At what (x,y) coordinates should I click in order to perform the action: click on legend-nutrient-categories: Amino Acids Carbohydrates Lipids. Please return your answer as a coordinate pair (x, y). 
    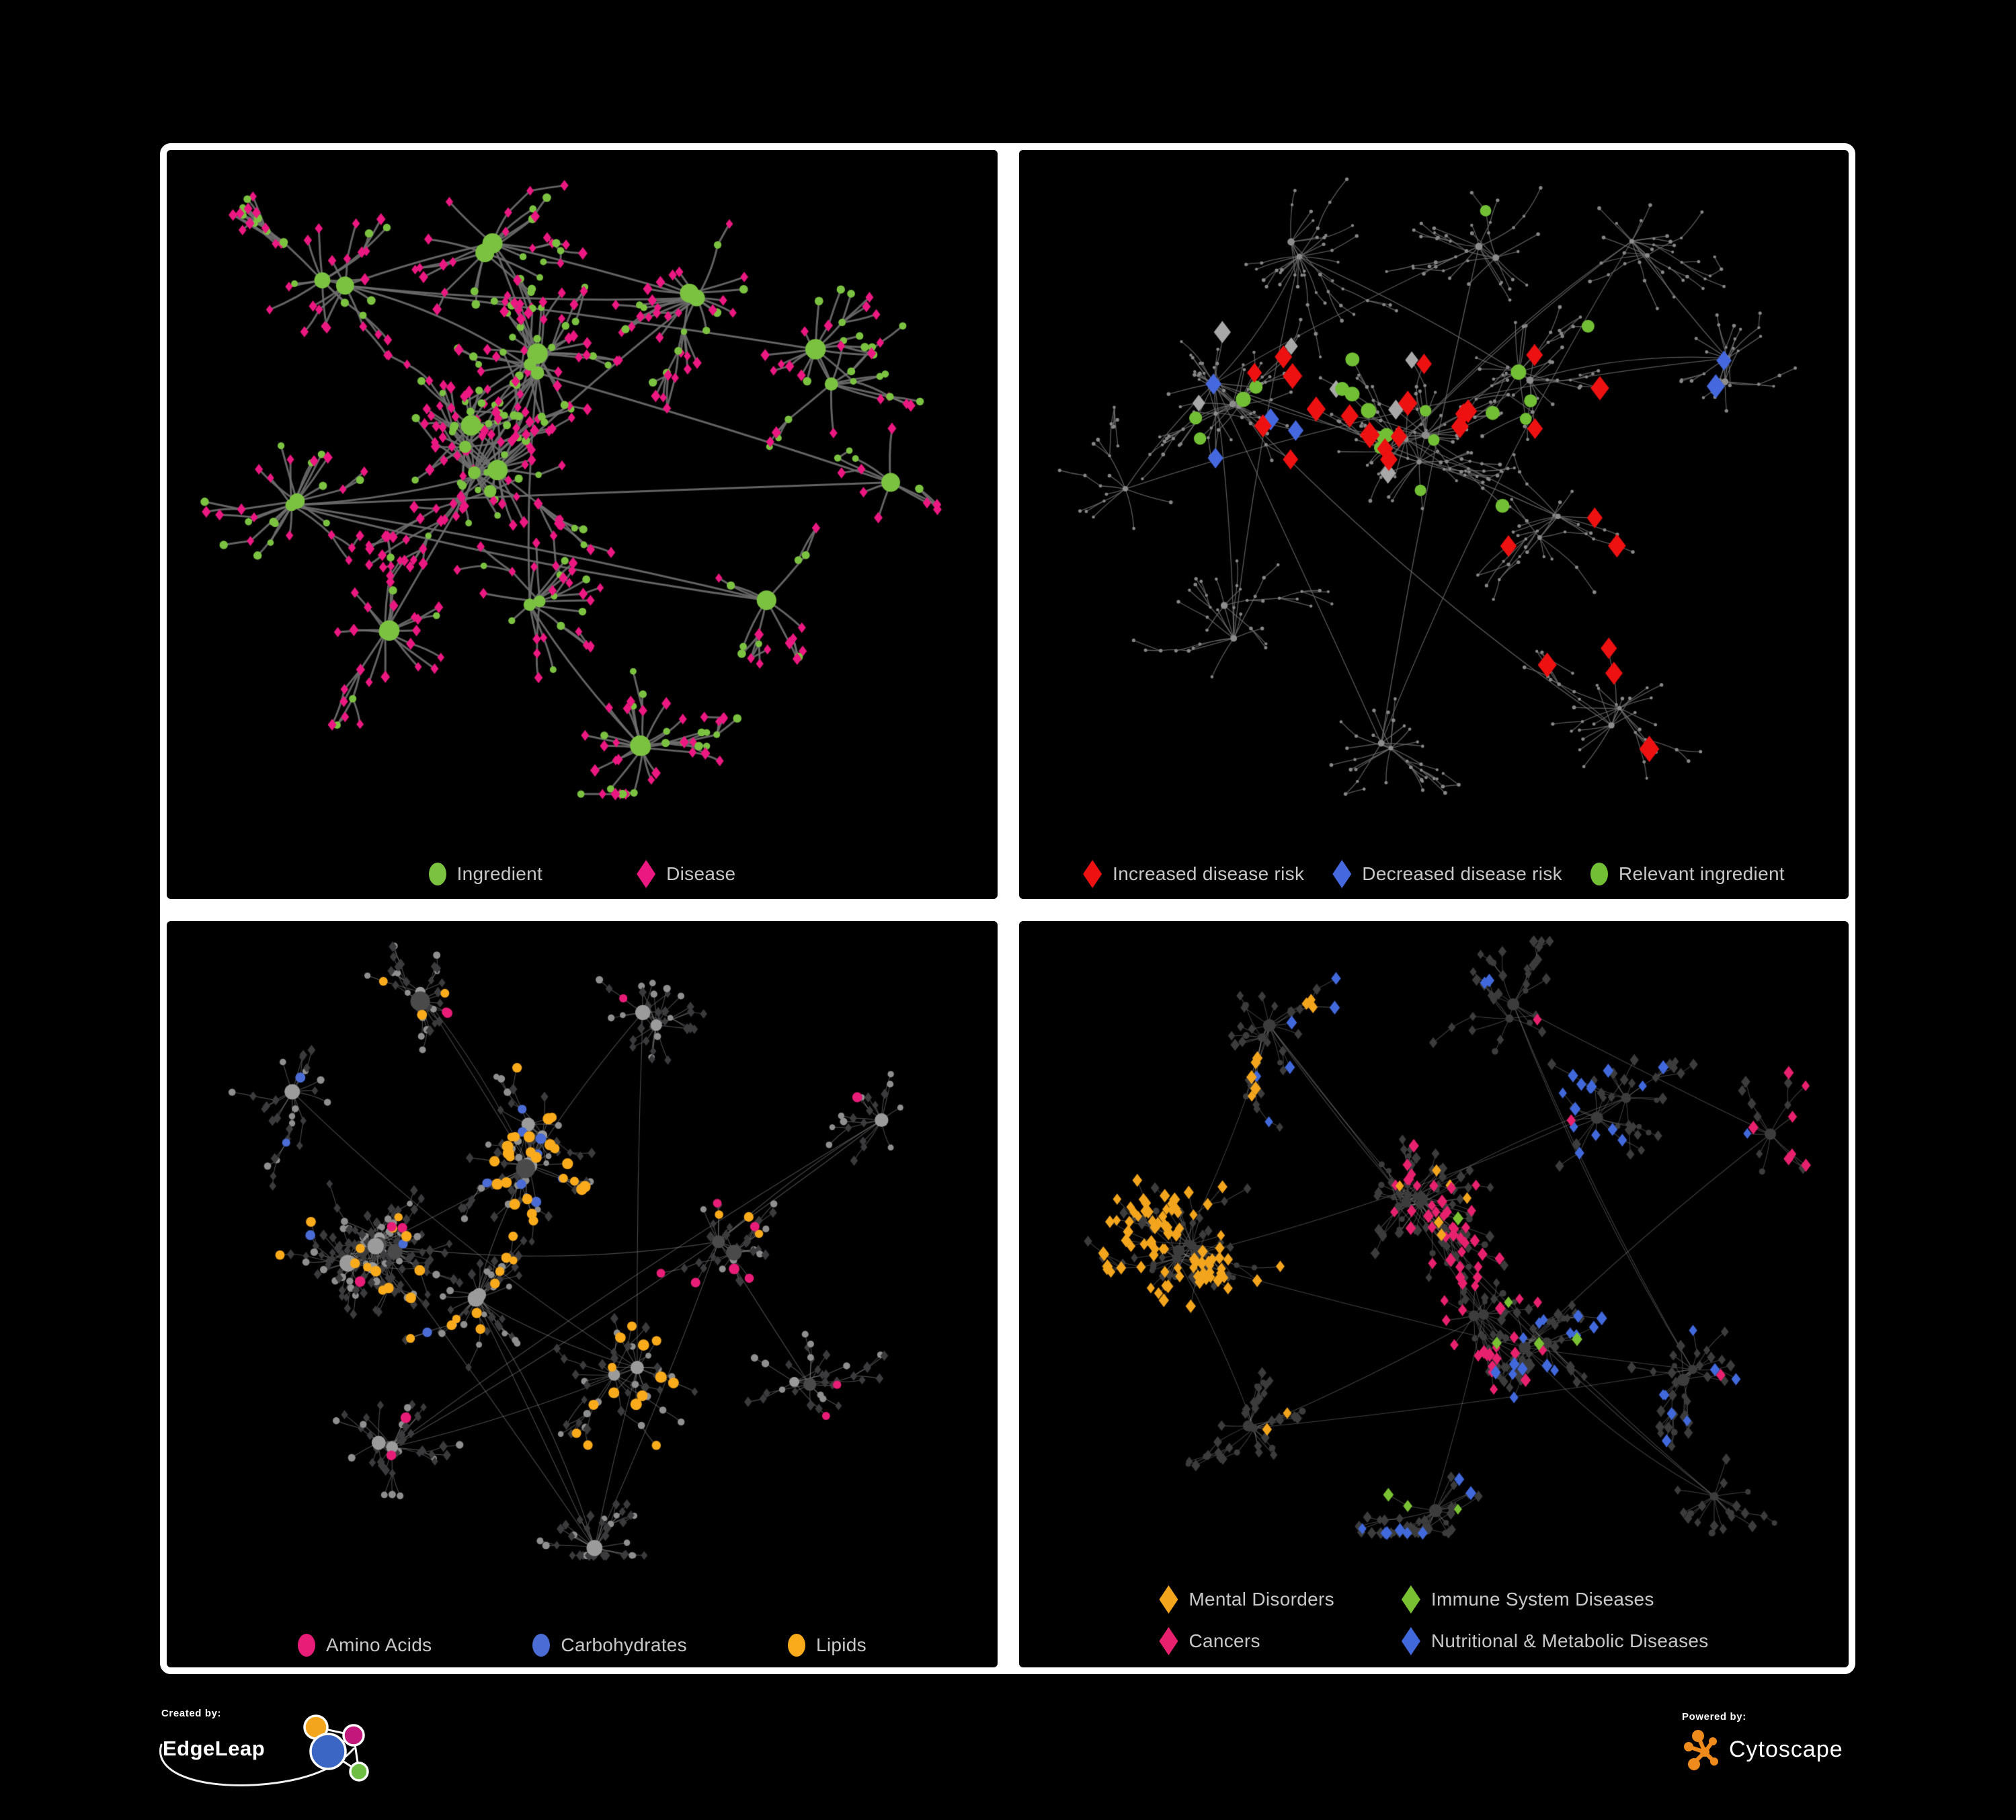
    Looking at the image, I should click on (582, 1645).